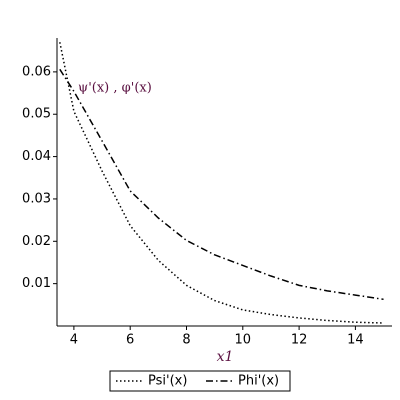 This screenshot has width=400, height=400. What do you see at coordinates (225, 357) in the screenshot?
I see `x-axis-label: x1` at bounding box center [225, 357].